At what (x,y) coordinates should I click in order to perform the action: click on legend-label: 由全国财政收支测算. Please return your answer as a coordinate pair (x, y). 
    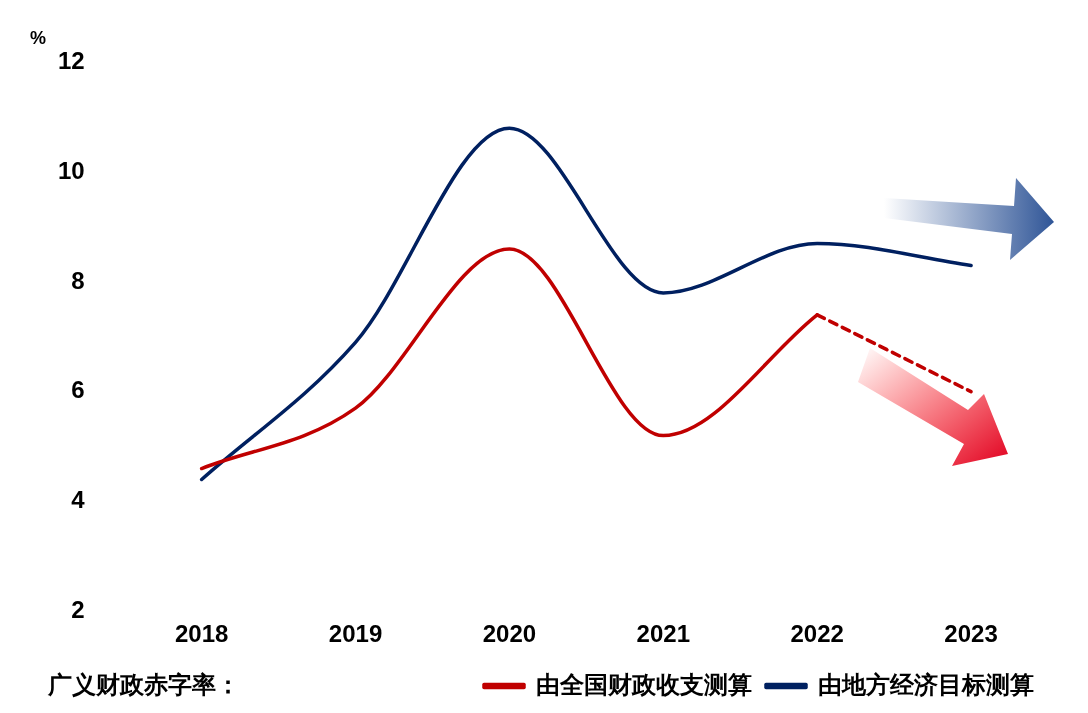
    Looking at the image, I should click on (644, 684).